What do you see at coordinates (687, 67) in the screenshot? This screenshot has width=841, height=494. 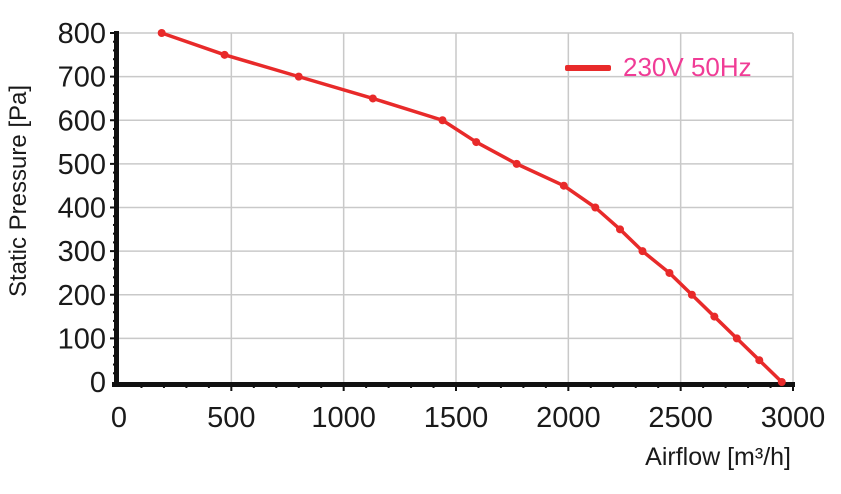 I see `legend-series-label: 230V 50Hz` at bounding box center [687, 67].